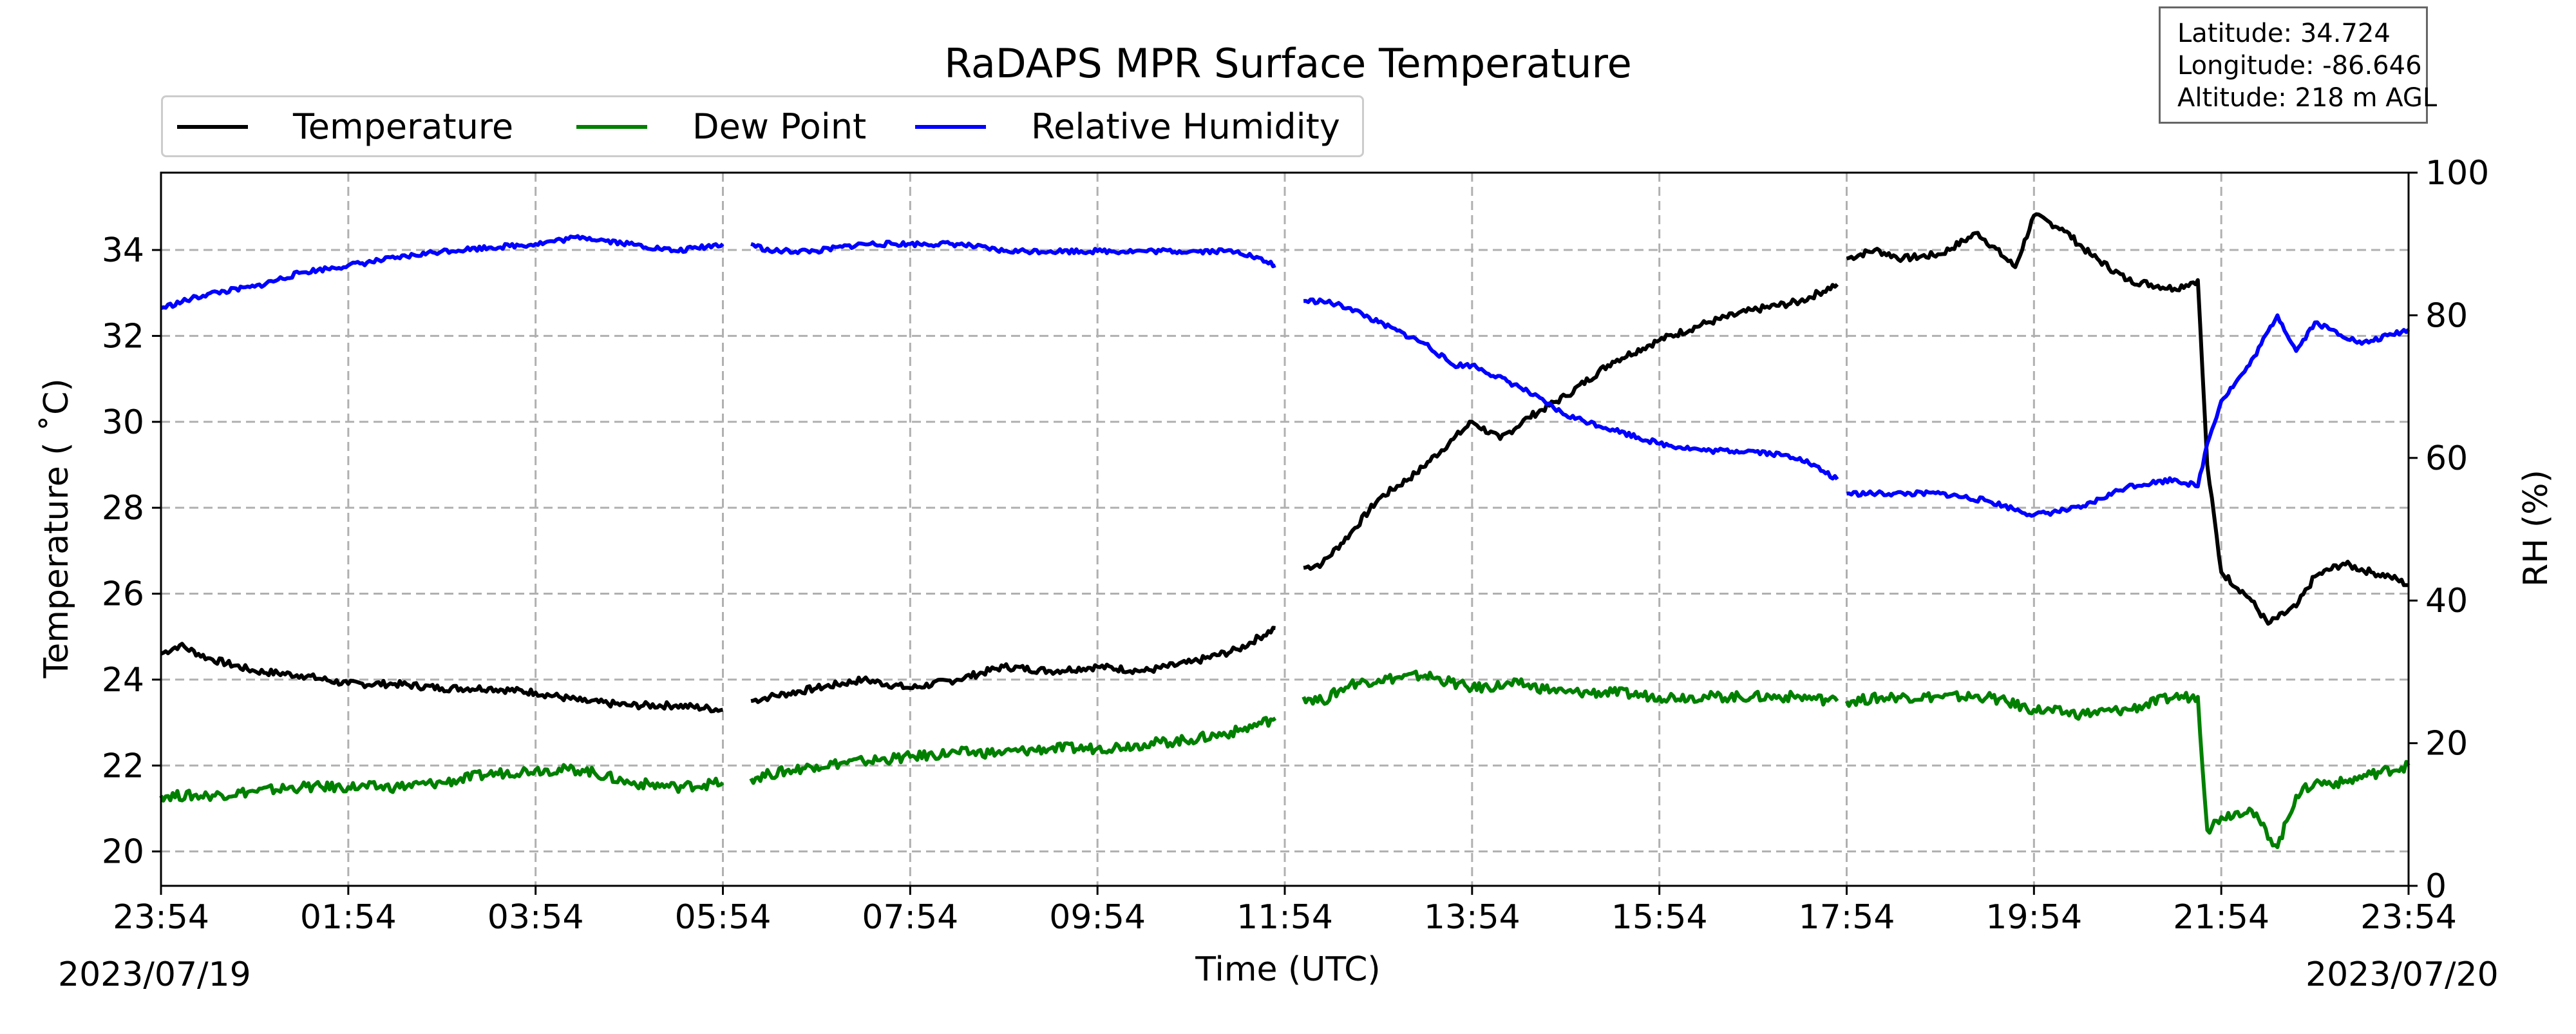  Describe the element at coordinates (123, 336) in the screenshot. I see `y-left-tick-label: 32` at that location.